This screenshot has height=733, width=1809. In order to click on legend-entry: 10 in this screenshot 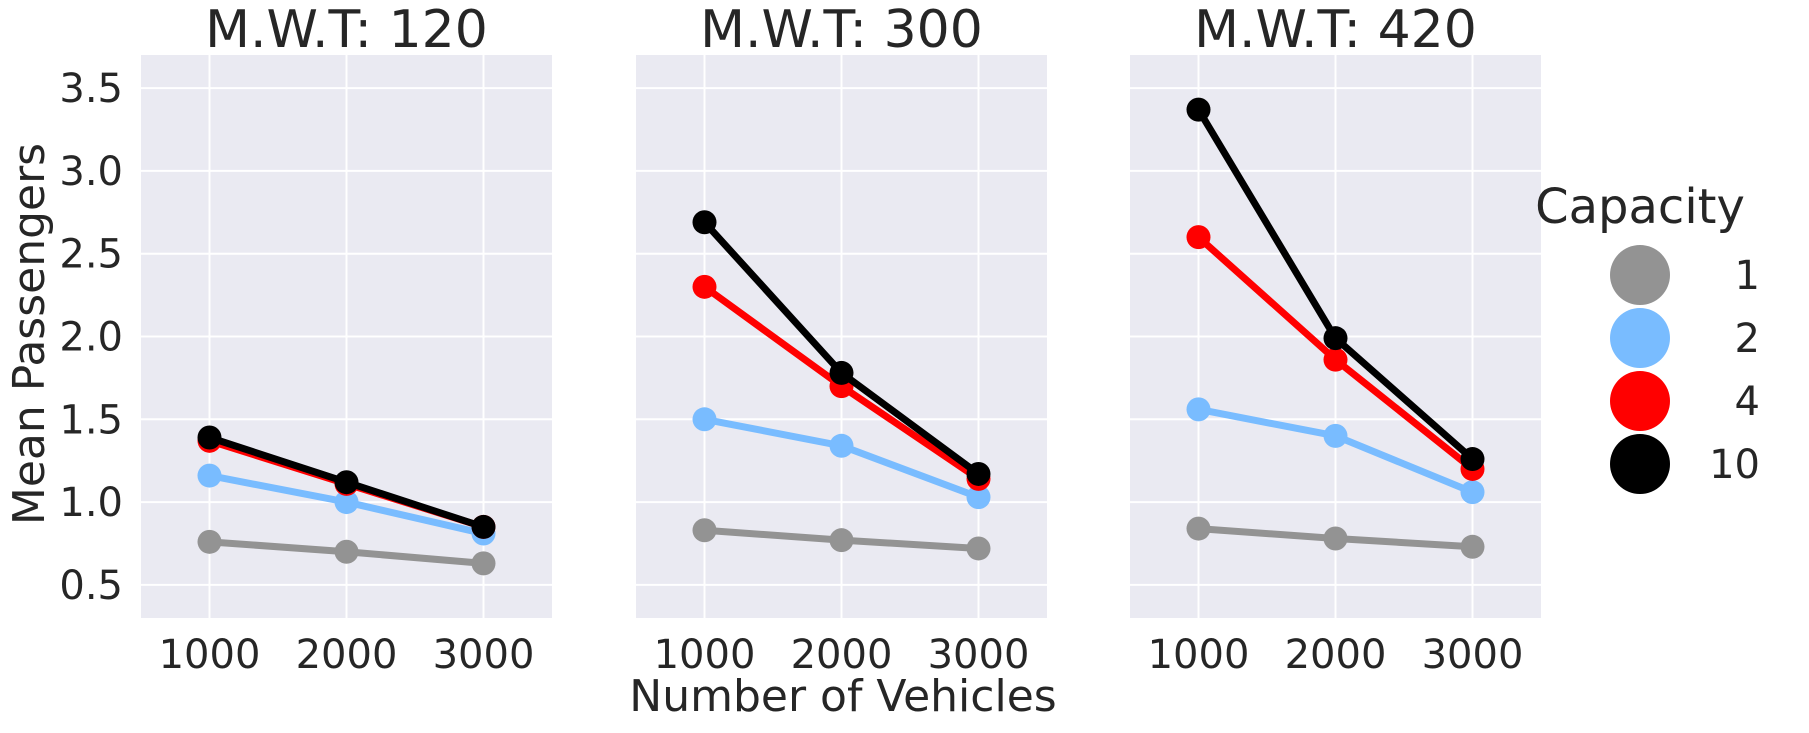, I will do `click(1685, 464)`.